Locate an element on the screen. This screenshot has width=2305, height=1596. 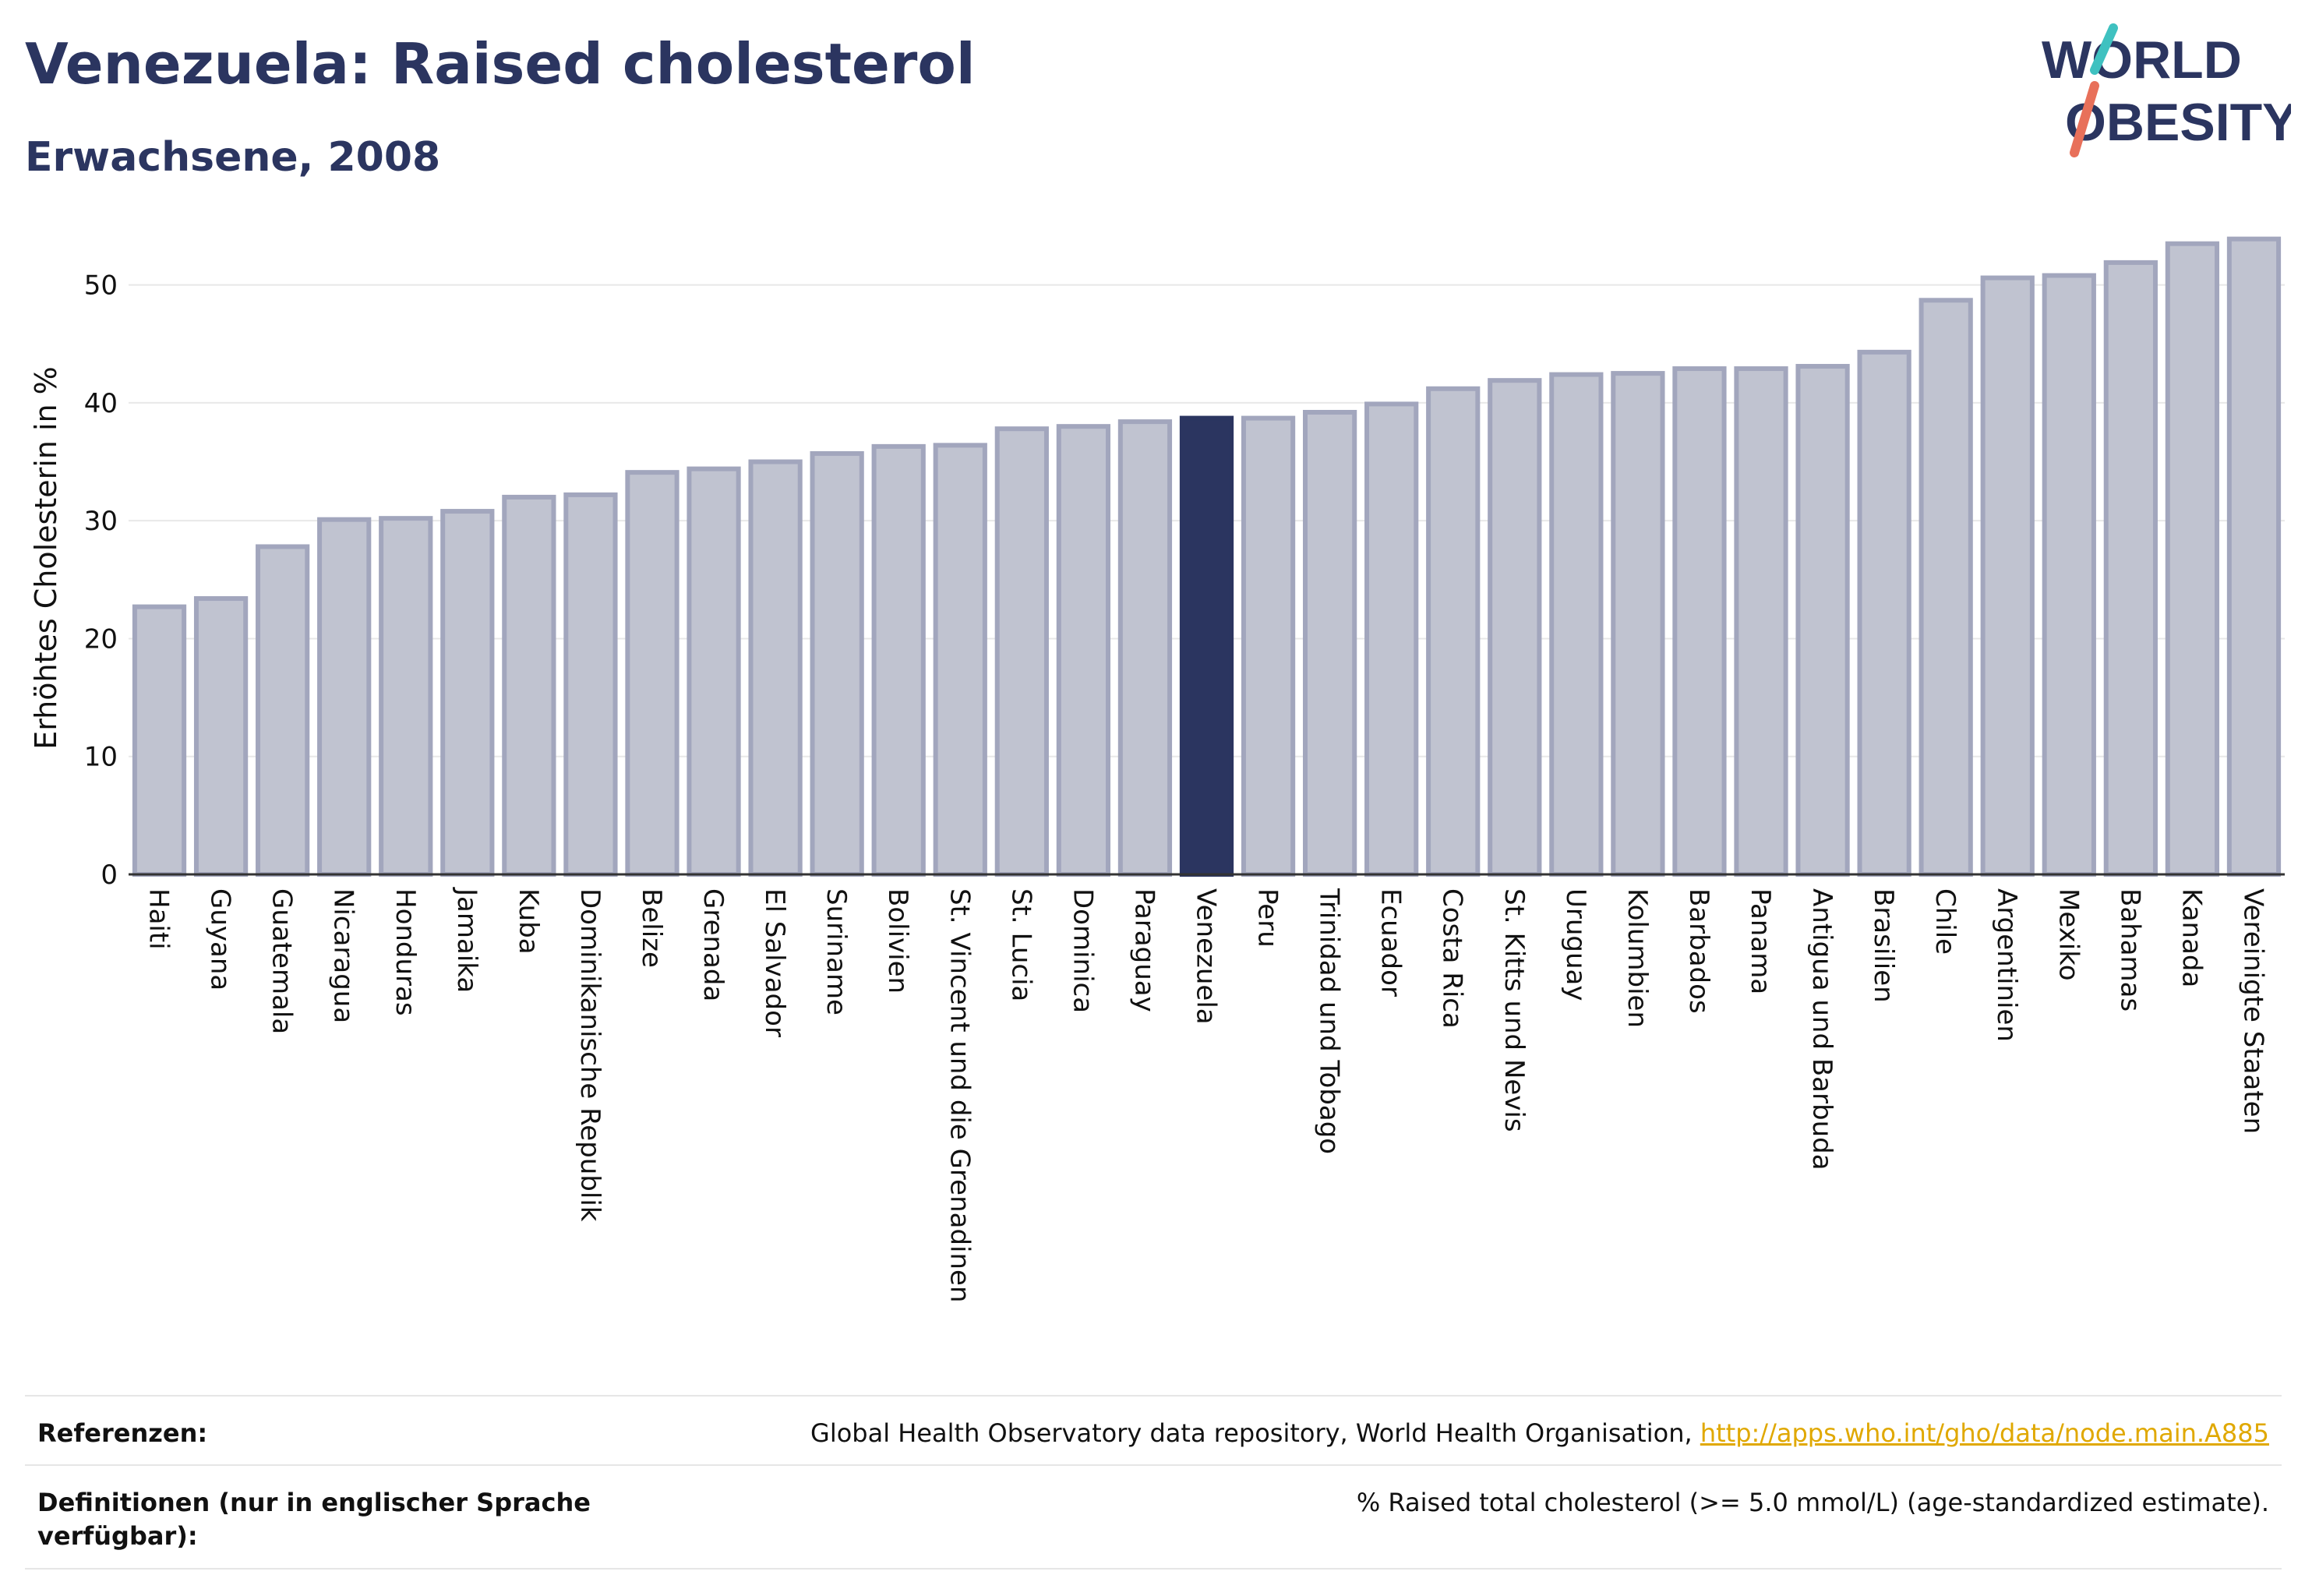
world-obesity-logo: WORLD OBESITY is located at coordinates (2166, 90).